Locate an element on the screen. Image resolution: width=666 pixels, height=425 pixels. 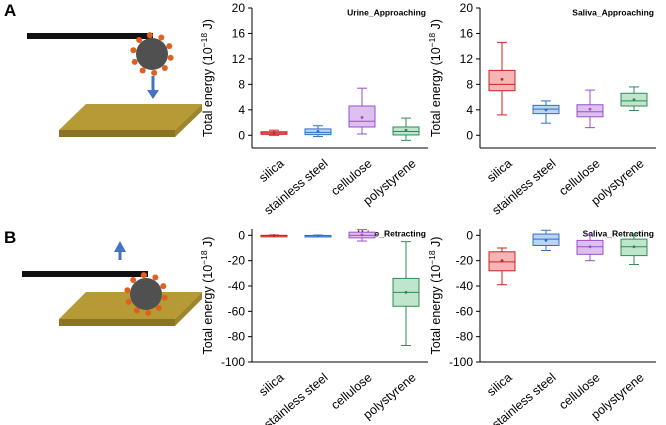
substrate-a-top is located at coordinates (130, 117).